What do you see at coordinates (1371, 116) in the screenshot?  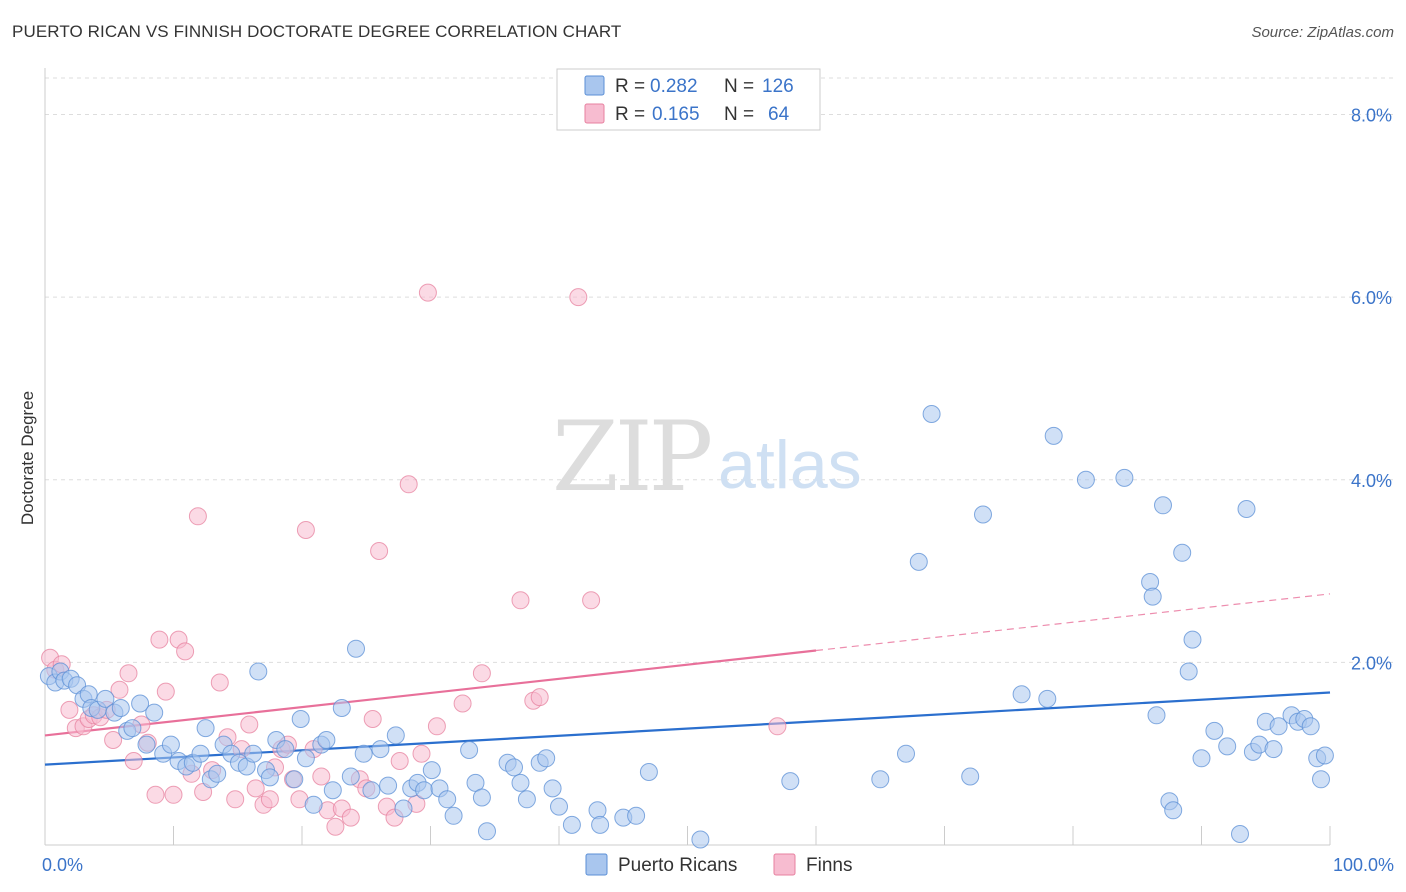 I see `y-tick-label: 8.0%` at bounding box center [1371, 116].